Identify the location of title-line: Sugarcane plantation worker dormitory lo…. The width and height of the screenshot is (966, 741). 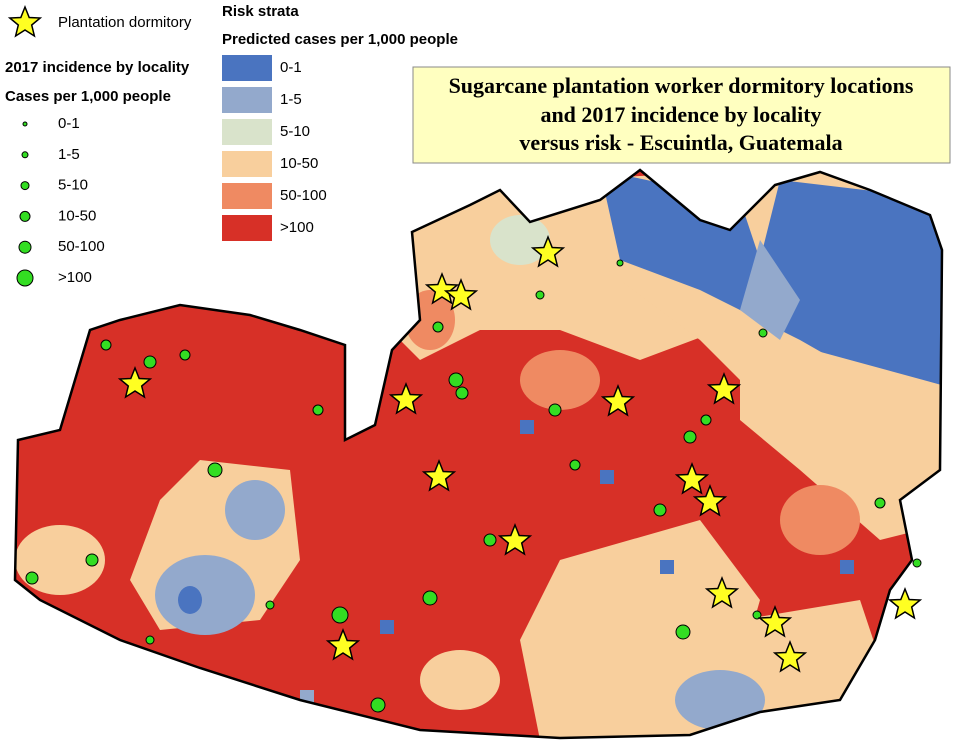
(681, 85).